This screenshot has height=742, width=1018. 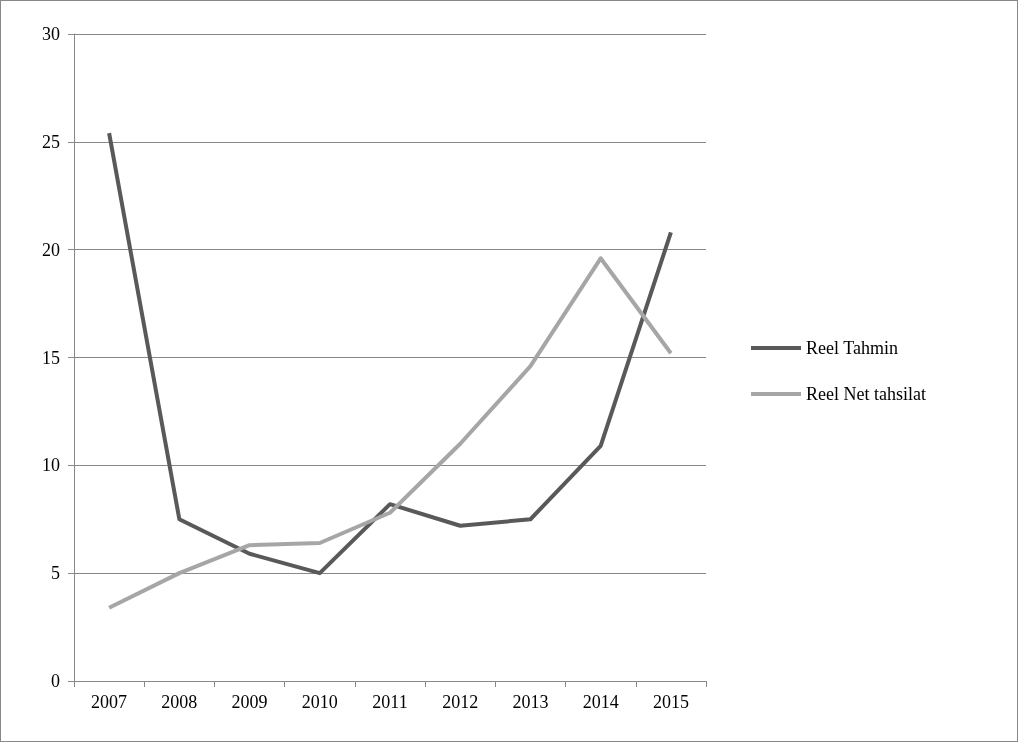 I want to click on y-tick-label: 30, so click(x=51, y=34).